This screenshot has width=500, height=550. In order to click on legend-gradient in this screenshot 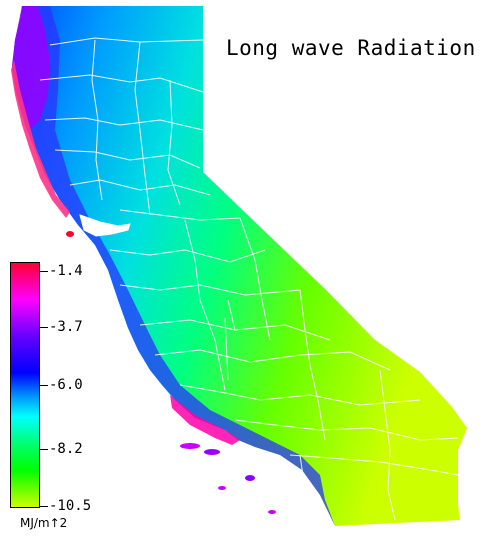, I will do `click(25, 385)`.